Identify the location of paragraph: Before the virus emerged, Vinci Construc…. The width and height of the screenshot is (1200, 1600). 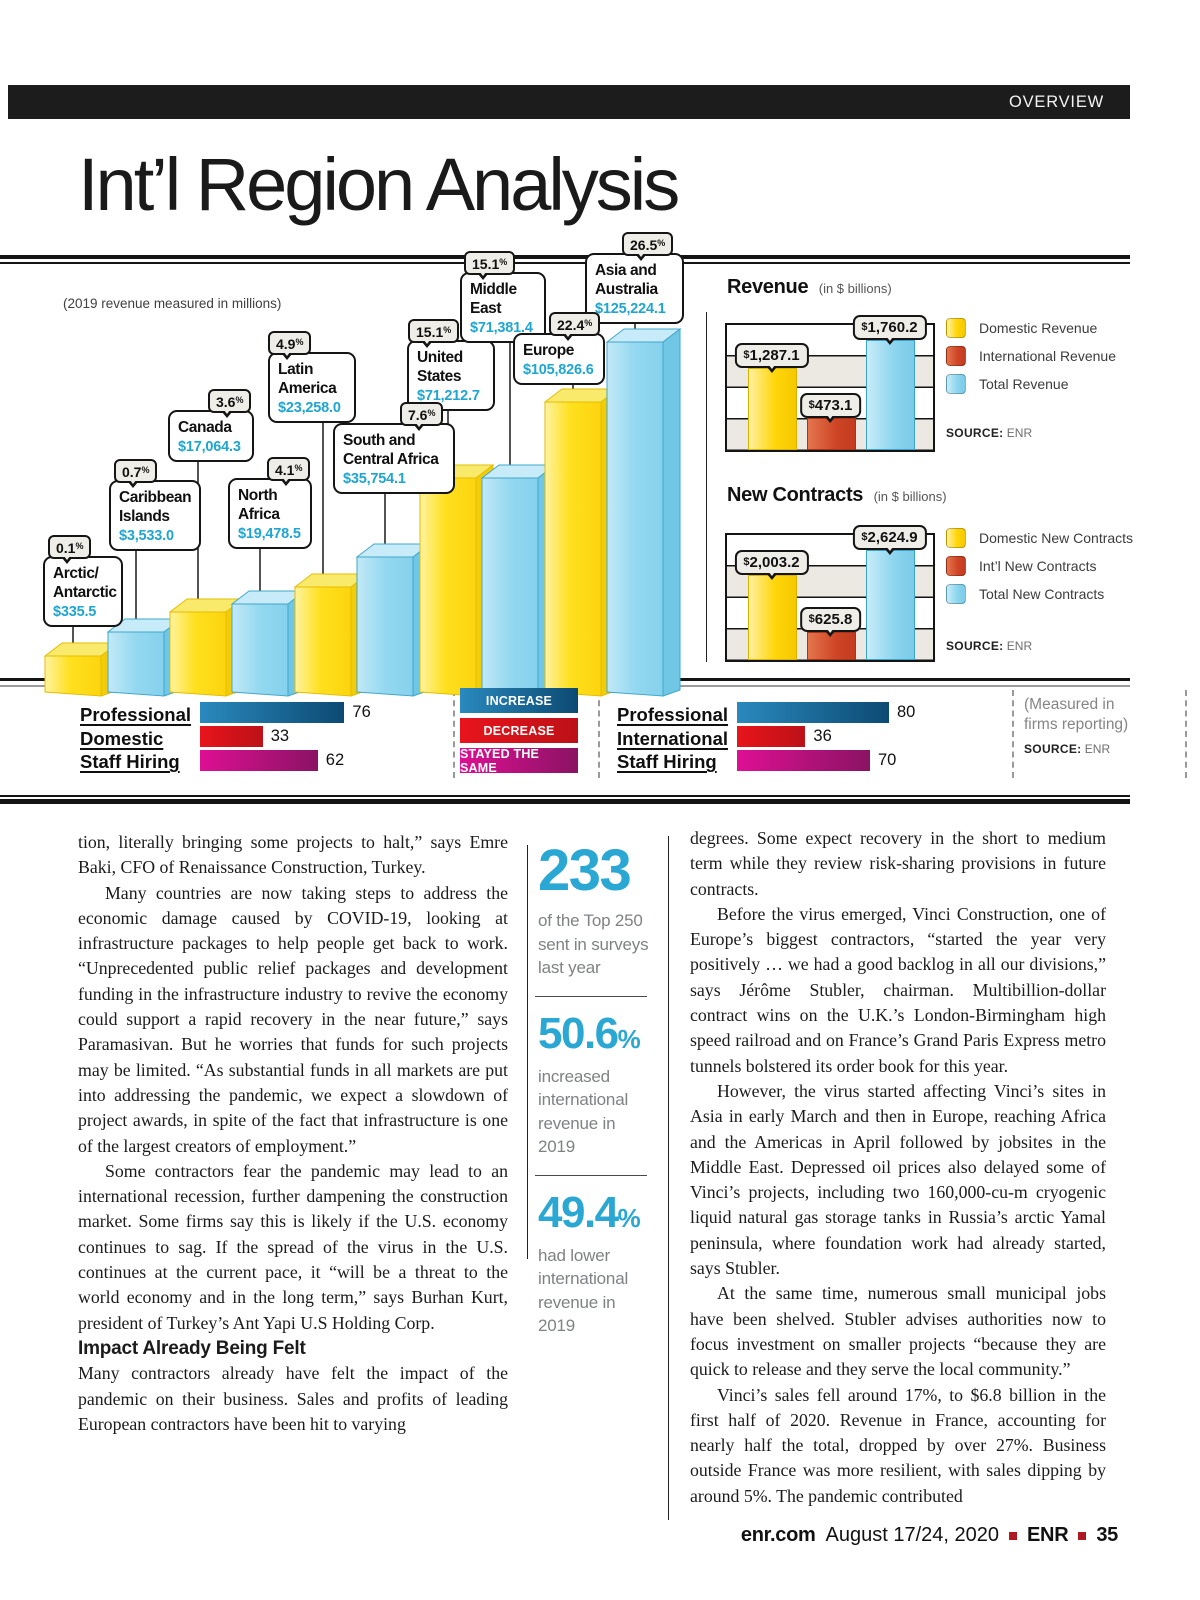
(898, 989).